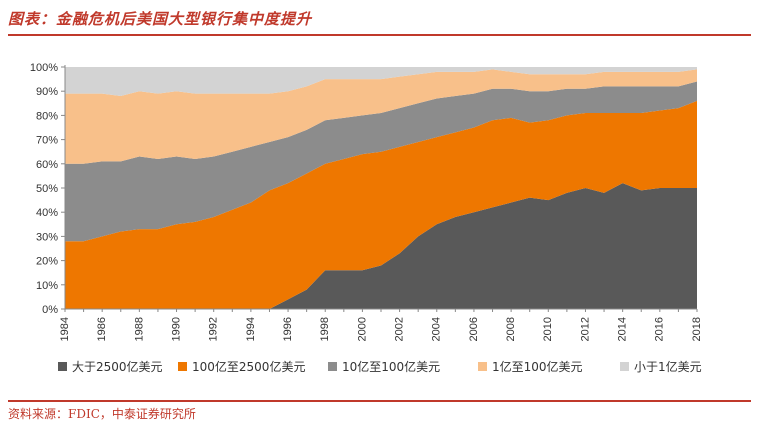  What do you see at coordinates (511, 329) in the screenshot?
I see `x-tick-label: 2008` at bounding box center [511, 329].